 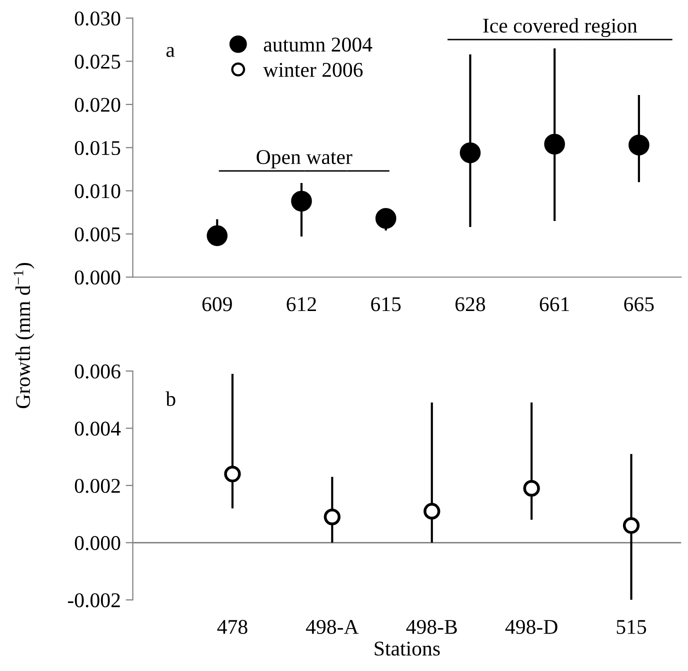 I want to click on y-tick-label: 0.004, so click(x=97, y=429).